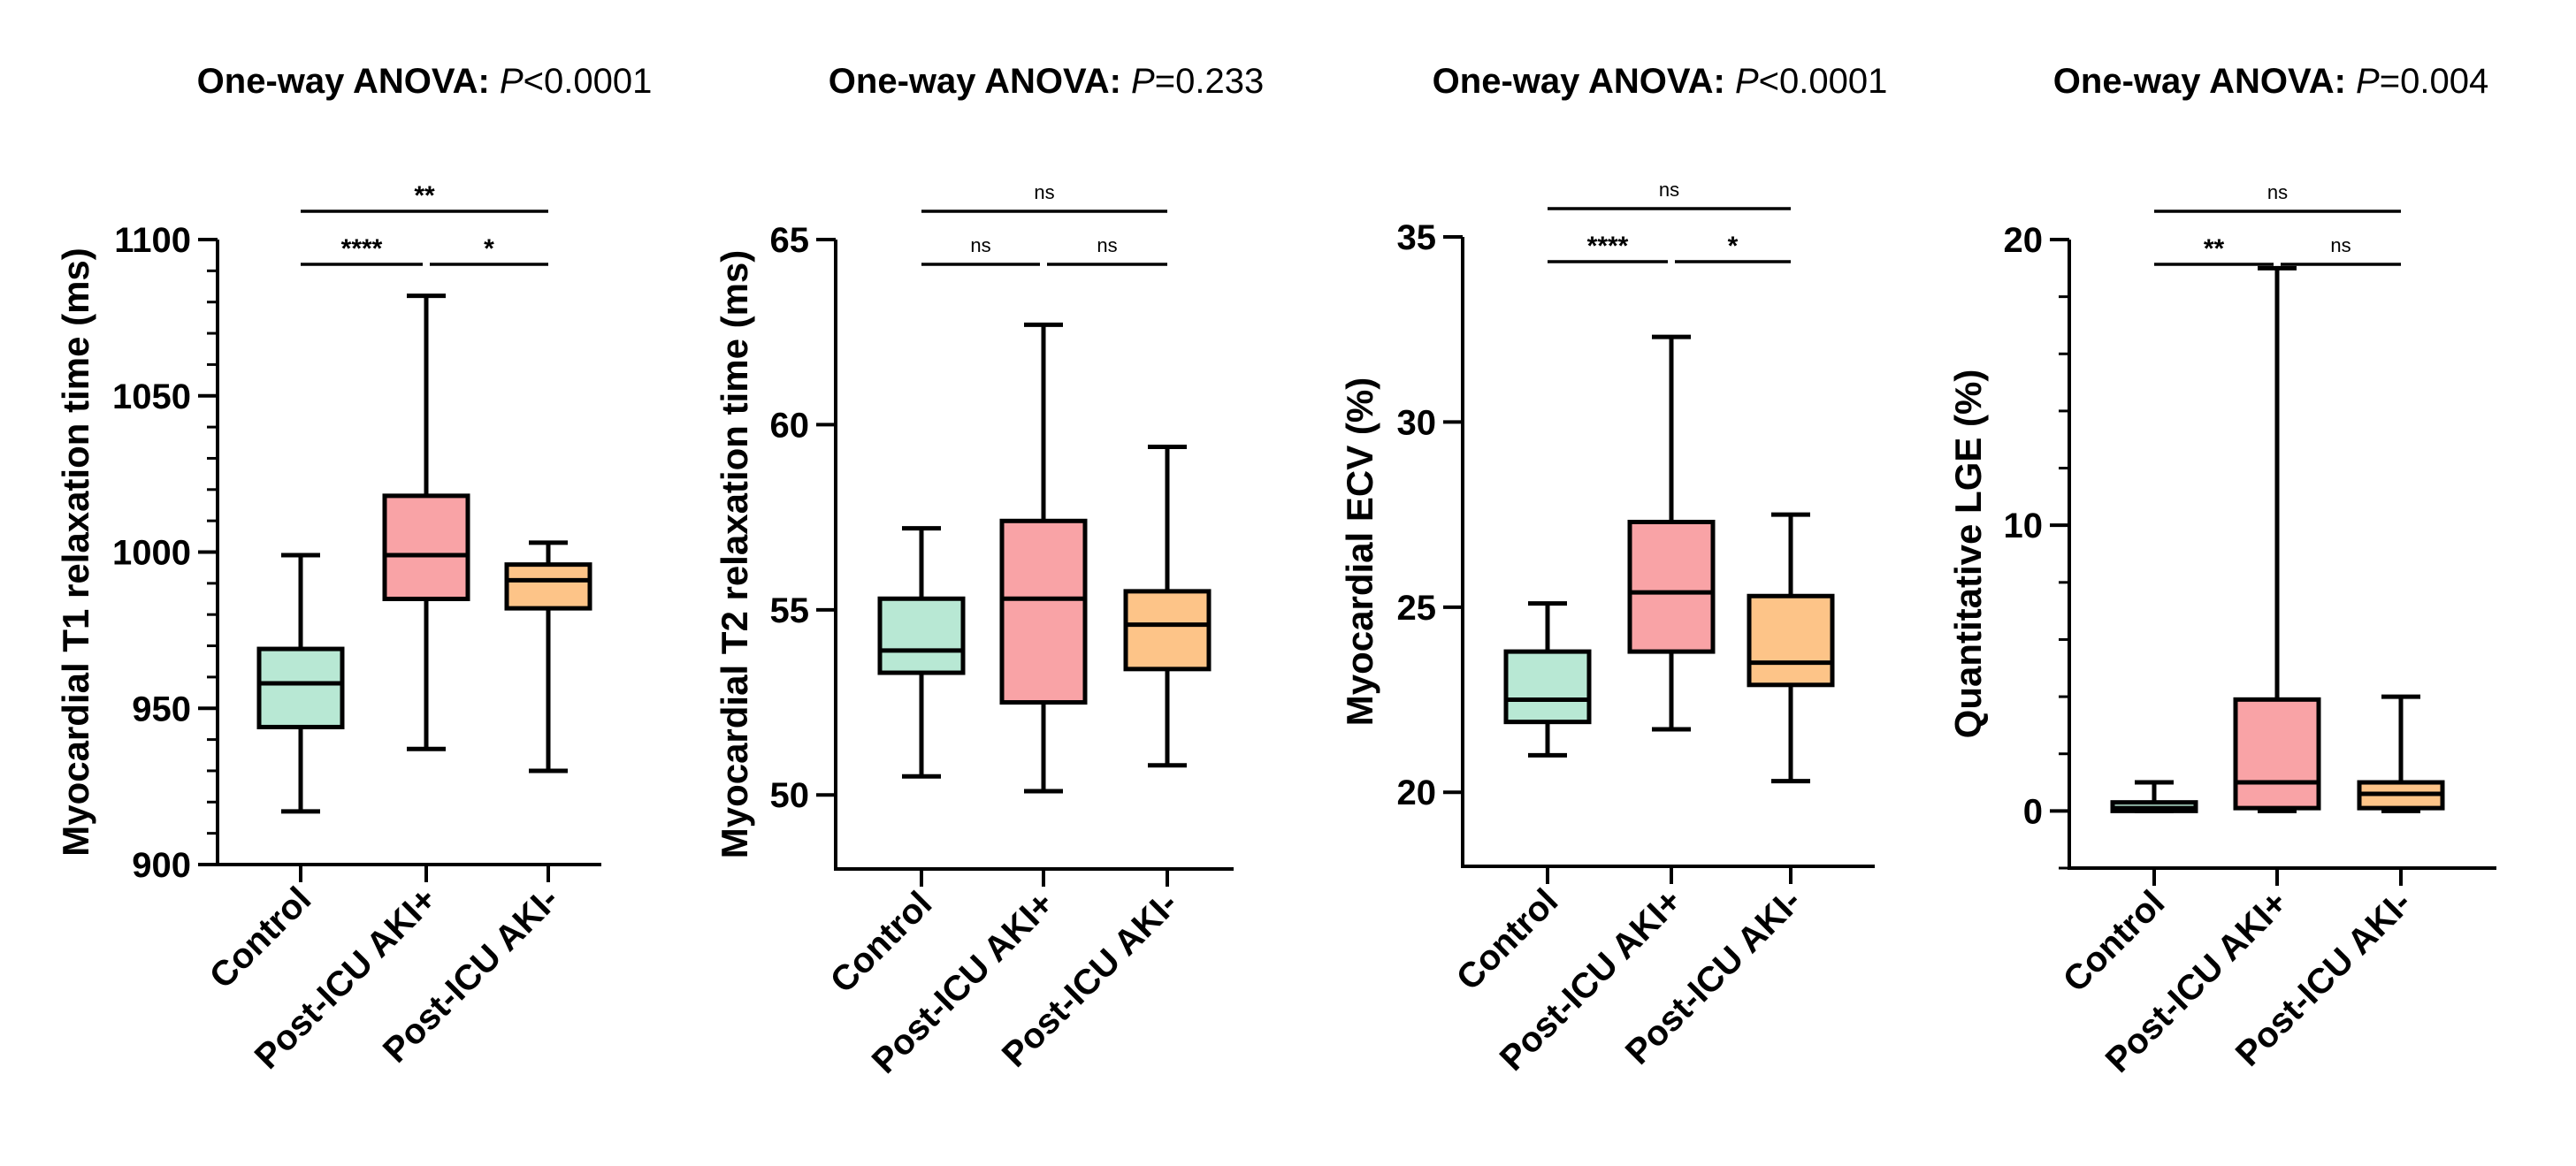  What do you see at coordinates (152, 240) in the screenshot?
I see `y-tick-label: 1100` at bounding box center [152, 240].